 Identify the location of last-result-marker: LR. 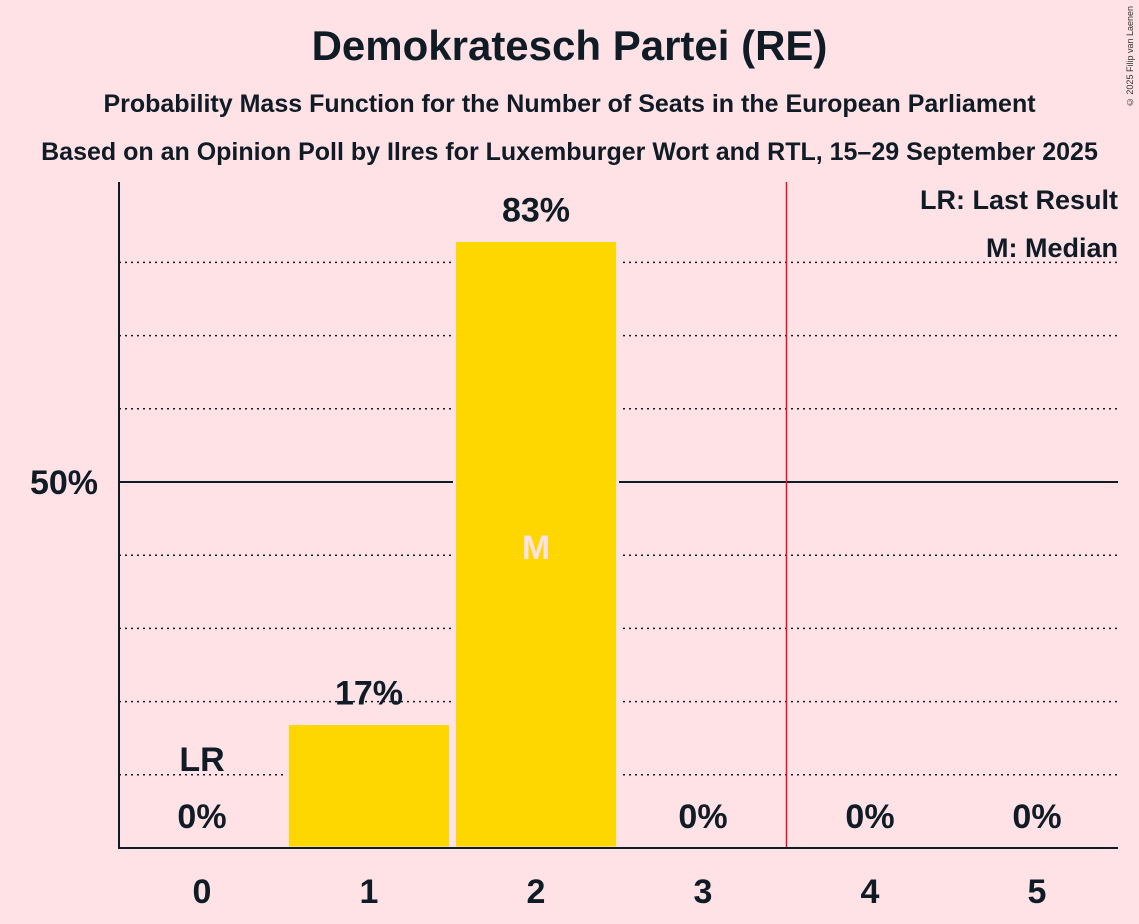
(201, 760).